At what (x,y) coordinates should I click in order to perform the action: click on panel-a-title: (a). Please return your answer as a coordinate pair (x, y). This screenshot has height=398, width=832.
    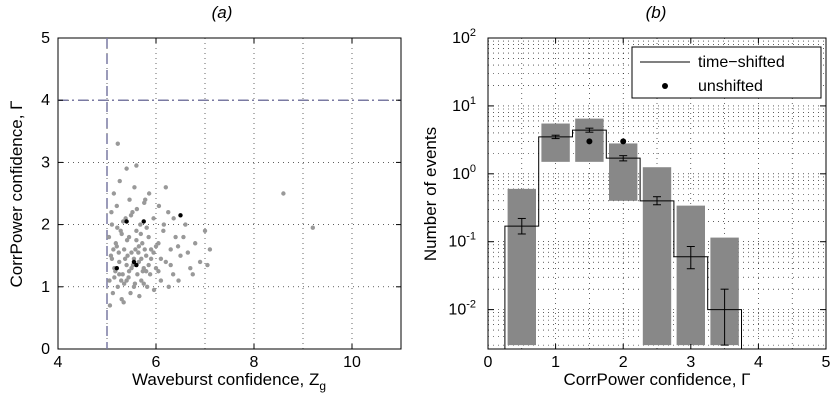
    Looking at the image, I should click on (222, 12).